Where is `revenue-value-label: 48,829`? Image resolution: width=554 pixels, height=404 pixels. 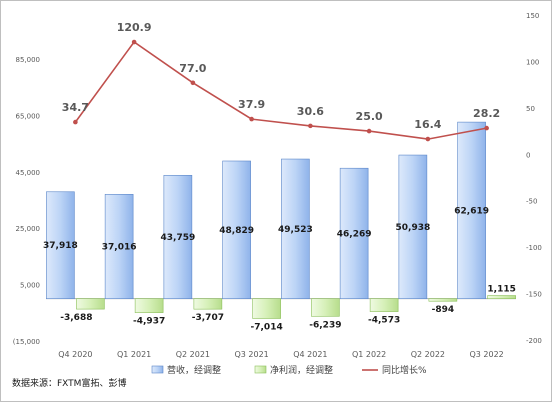 revenue-value-label: 48,829 is located at coordinates (236, 231).